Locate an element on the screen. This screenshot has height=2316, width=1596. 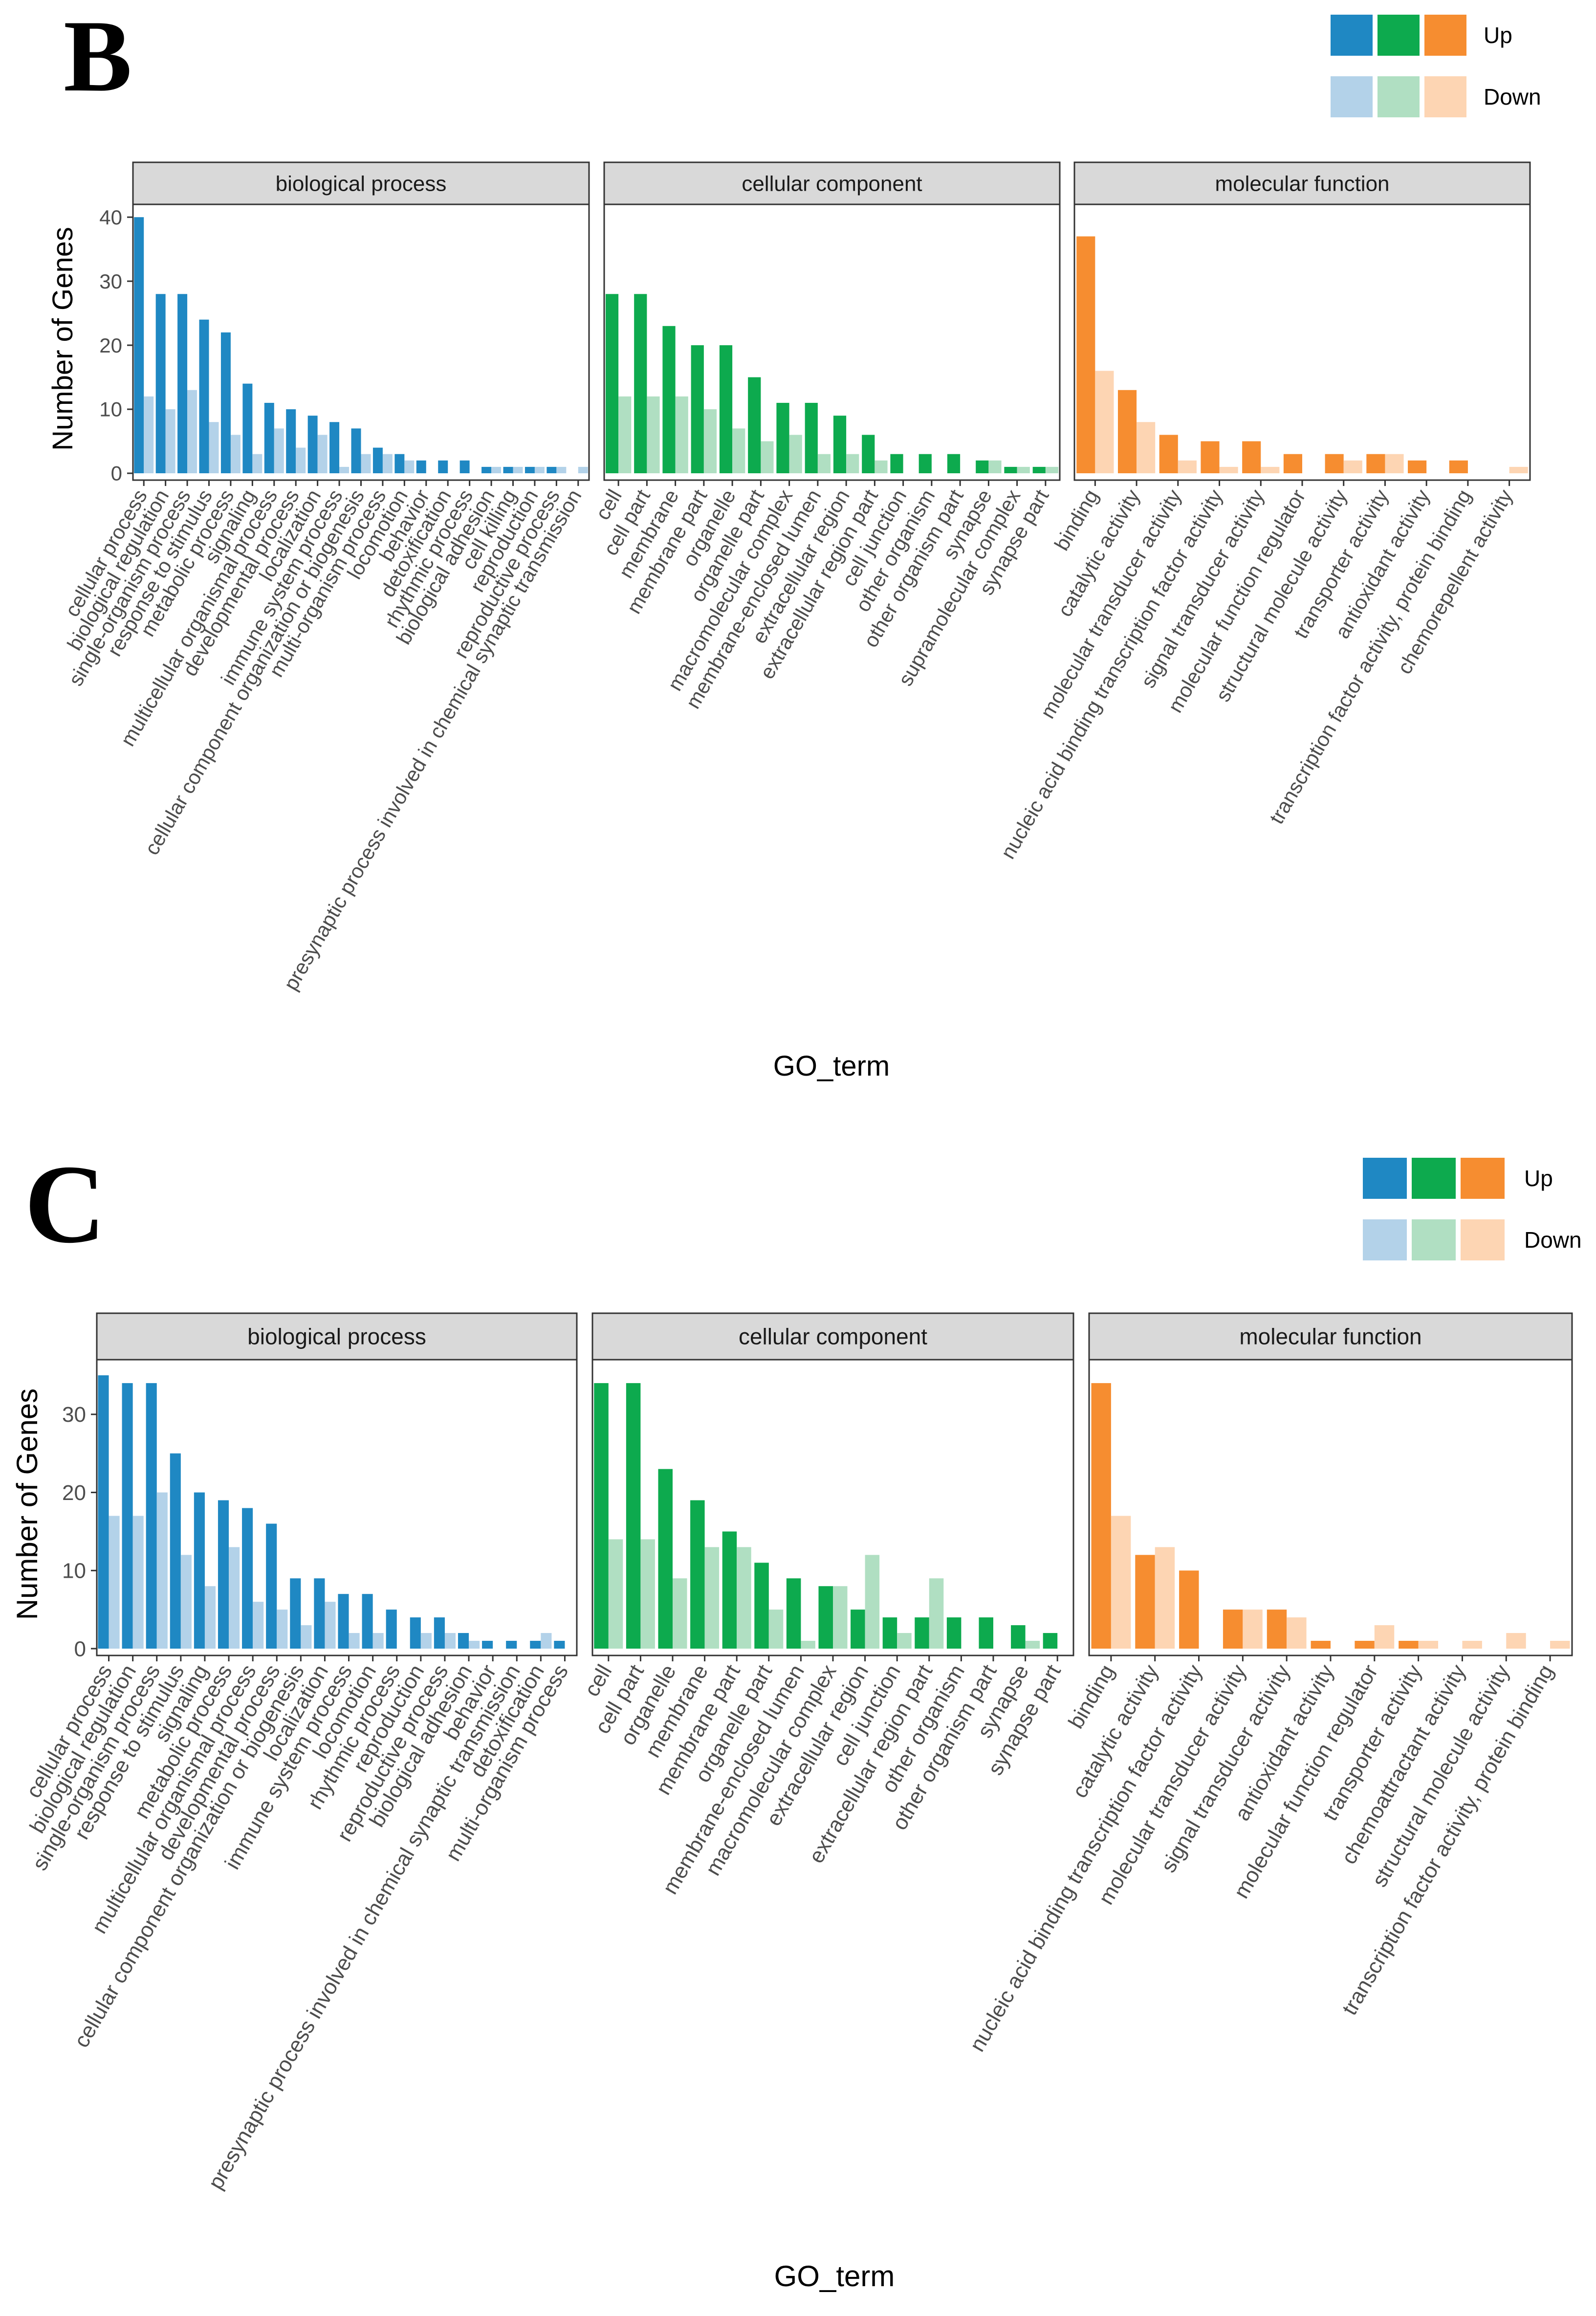
facet-title: cellular component is located at coordinates (832, 184).